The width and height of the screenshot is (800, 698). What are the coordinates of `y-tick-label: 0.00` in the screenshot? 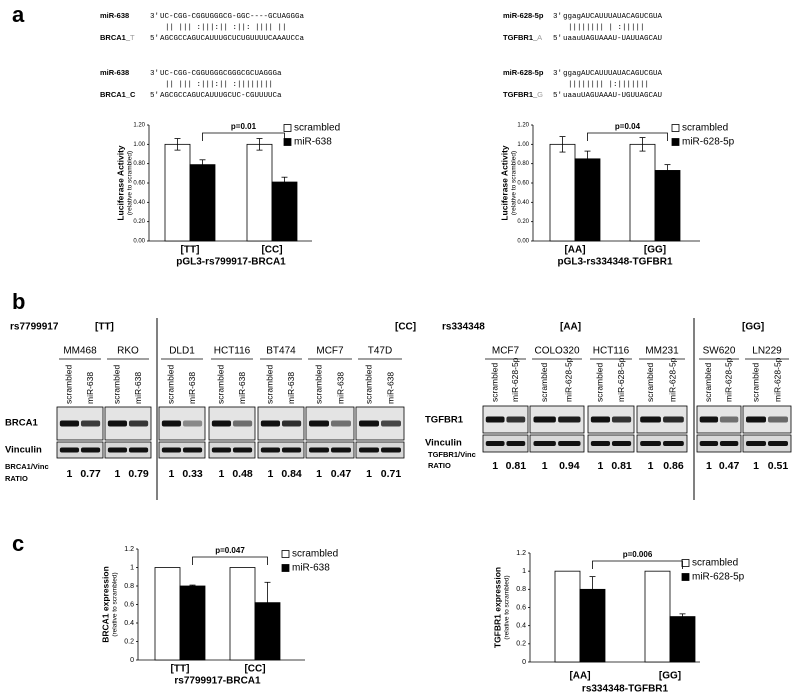 It's located at (139, 242).